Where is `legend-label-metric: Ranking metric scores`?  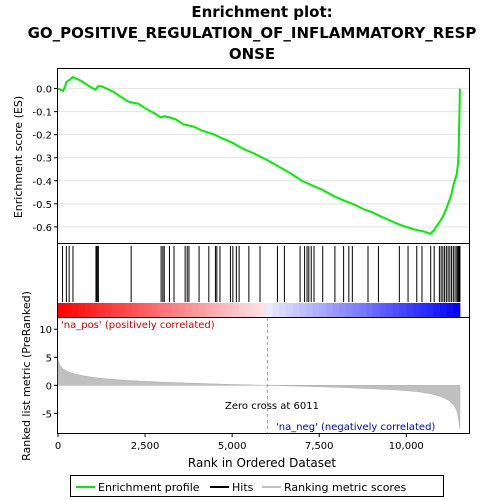 legend-label-metric: Ranking metric scores is located at coordinates (345, 487).